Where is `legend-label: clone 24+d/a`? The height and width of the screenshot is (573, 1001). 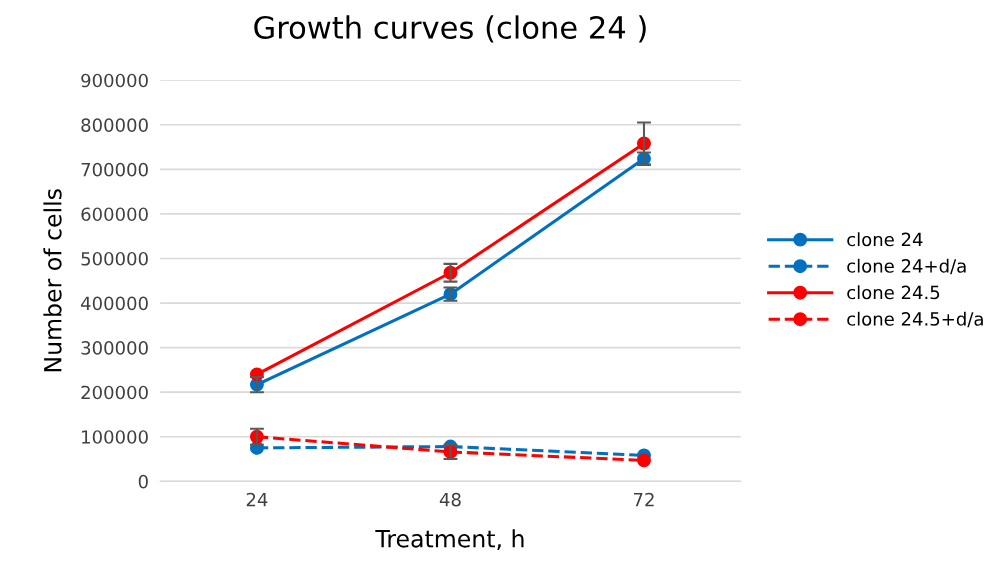
legend-label: clone 24+d/a is located at coordinates (906, 266).